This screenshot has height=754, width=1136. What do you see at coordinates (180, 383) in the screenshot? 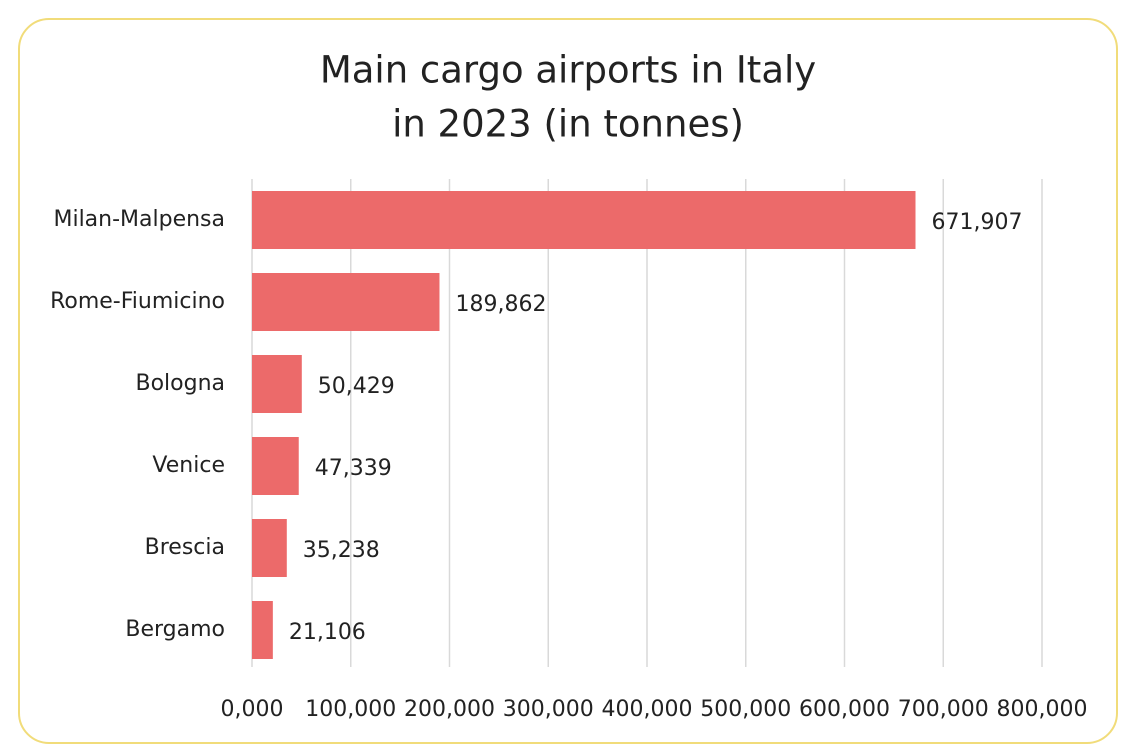
I see `y-tick-label: Bologna` at bounding box center [180, 383].